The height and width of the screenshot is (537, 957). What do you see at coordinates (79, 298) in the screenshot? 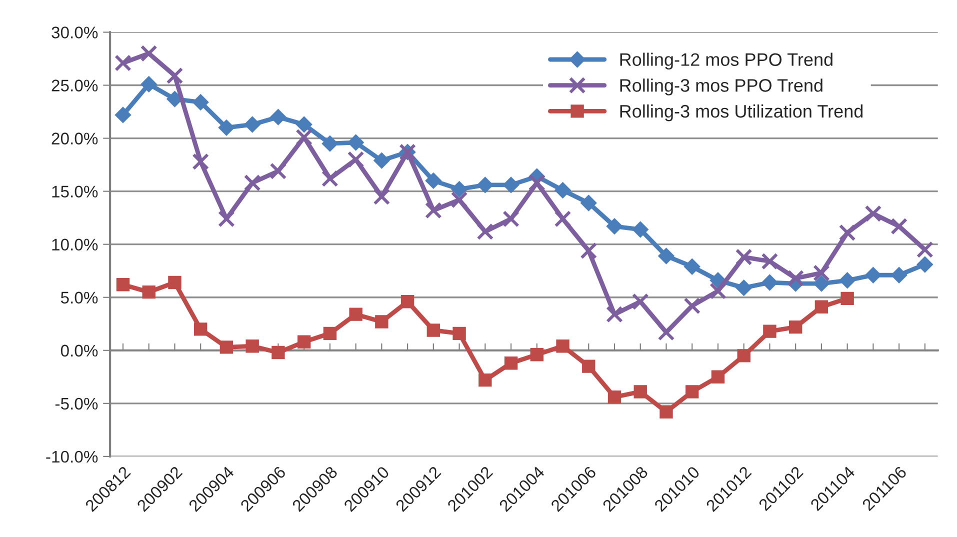
I see `y-tick-label: 5.0%` at bounding box center [79, 298].